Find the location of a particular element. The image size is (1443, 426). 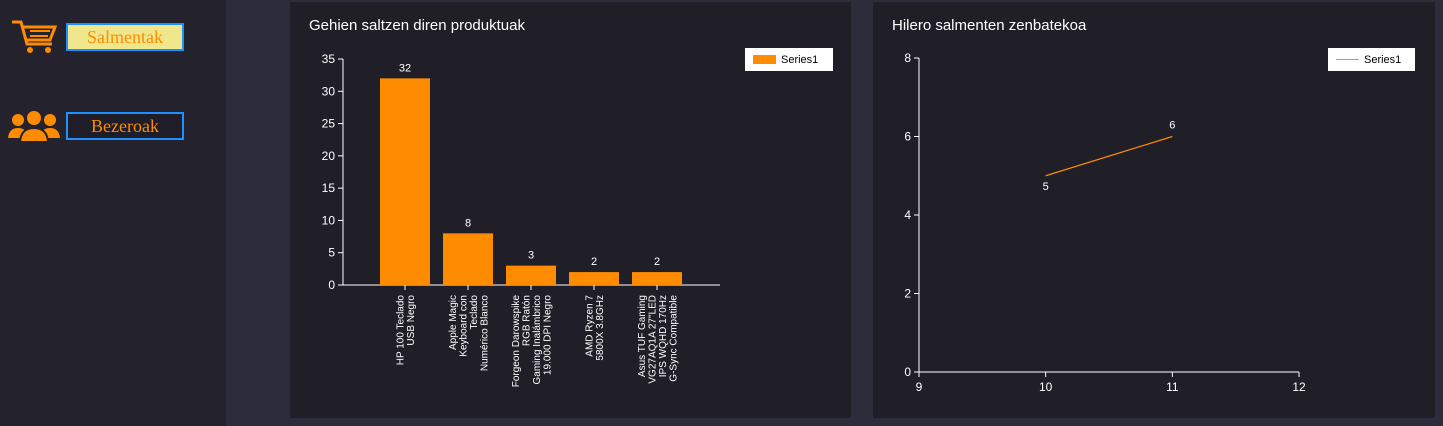

nav-item-salmentak: Salmentak is located at coordinates (95, 37).